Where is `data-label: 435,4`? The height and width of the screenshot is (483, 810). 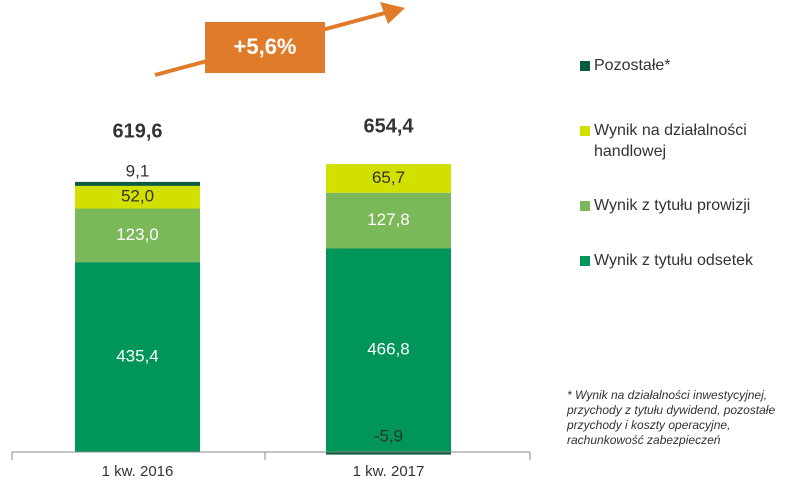 data-label: 435,4 is located at coordinates (137, 356).